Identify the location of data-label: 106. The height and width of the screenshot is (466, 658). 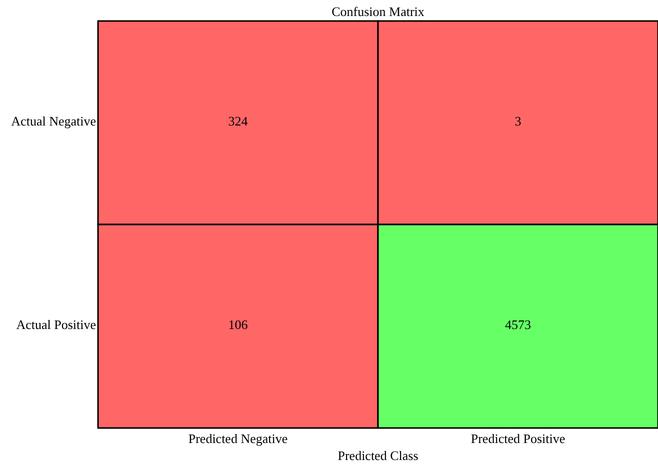
(238, 324).